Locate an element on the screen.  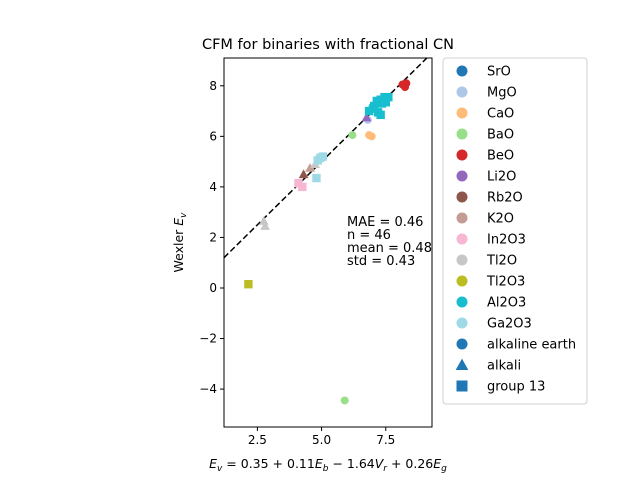
legend-entry: Li2O is located at coordinates (486, 177).